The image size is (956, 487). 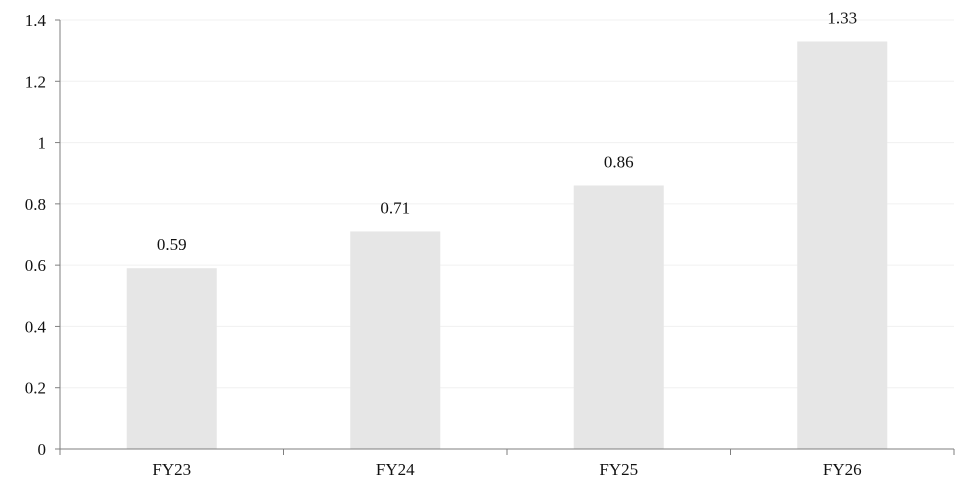 I want to click on data-label-fy23: 0.59, so click(x=172, y=244).